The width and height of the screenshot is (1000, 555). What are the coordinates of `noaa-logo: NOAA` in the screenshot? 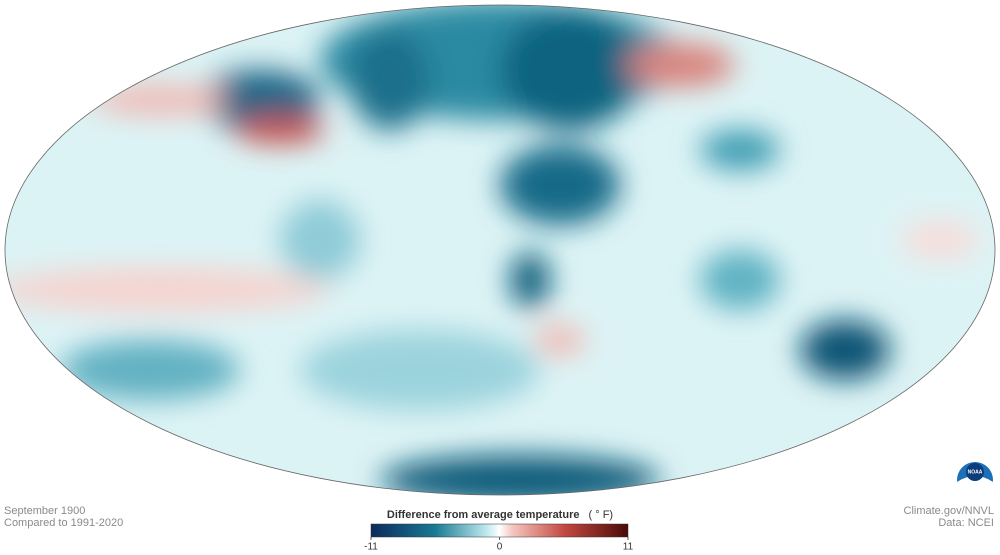 It's located at (975, 481).